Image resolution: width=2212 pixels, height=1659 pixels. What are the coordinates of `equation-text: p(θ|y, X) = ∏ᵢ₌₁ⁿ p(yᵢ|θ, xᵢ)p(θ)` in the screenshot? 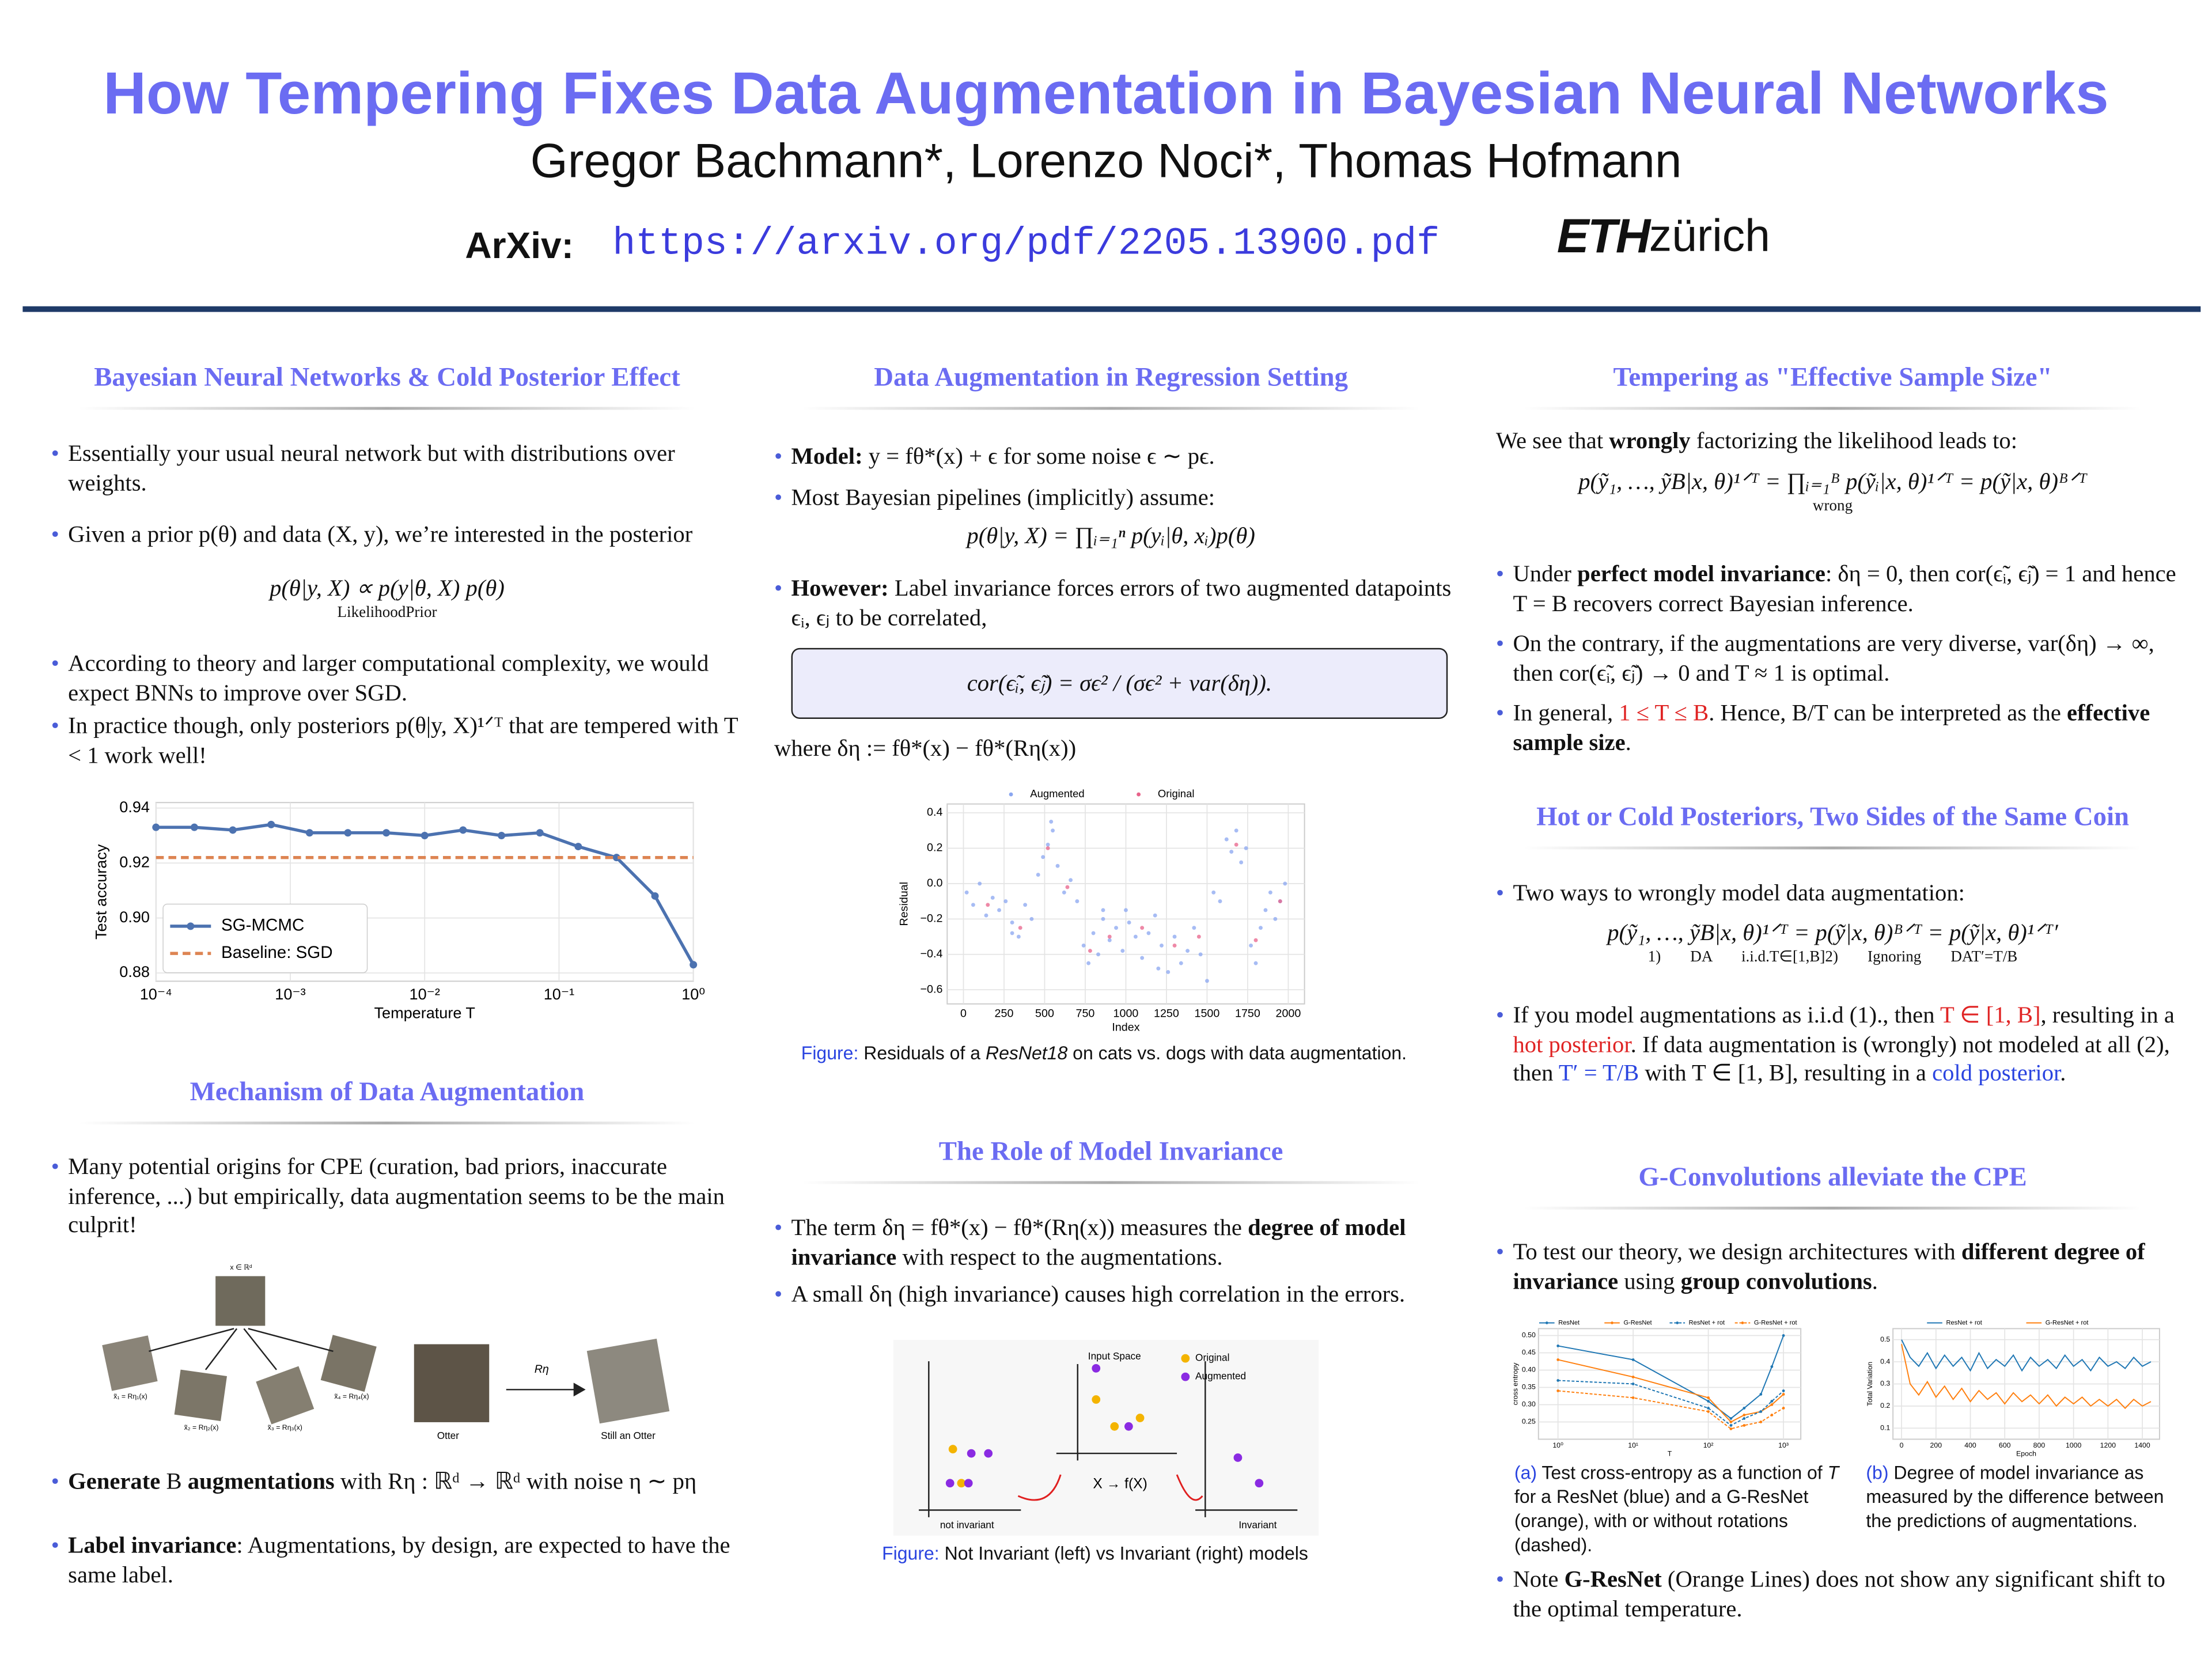 It's located at (1111, 535).